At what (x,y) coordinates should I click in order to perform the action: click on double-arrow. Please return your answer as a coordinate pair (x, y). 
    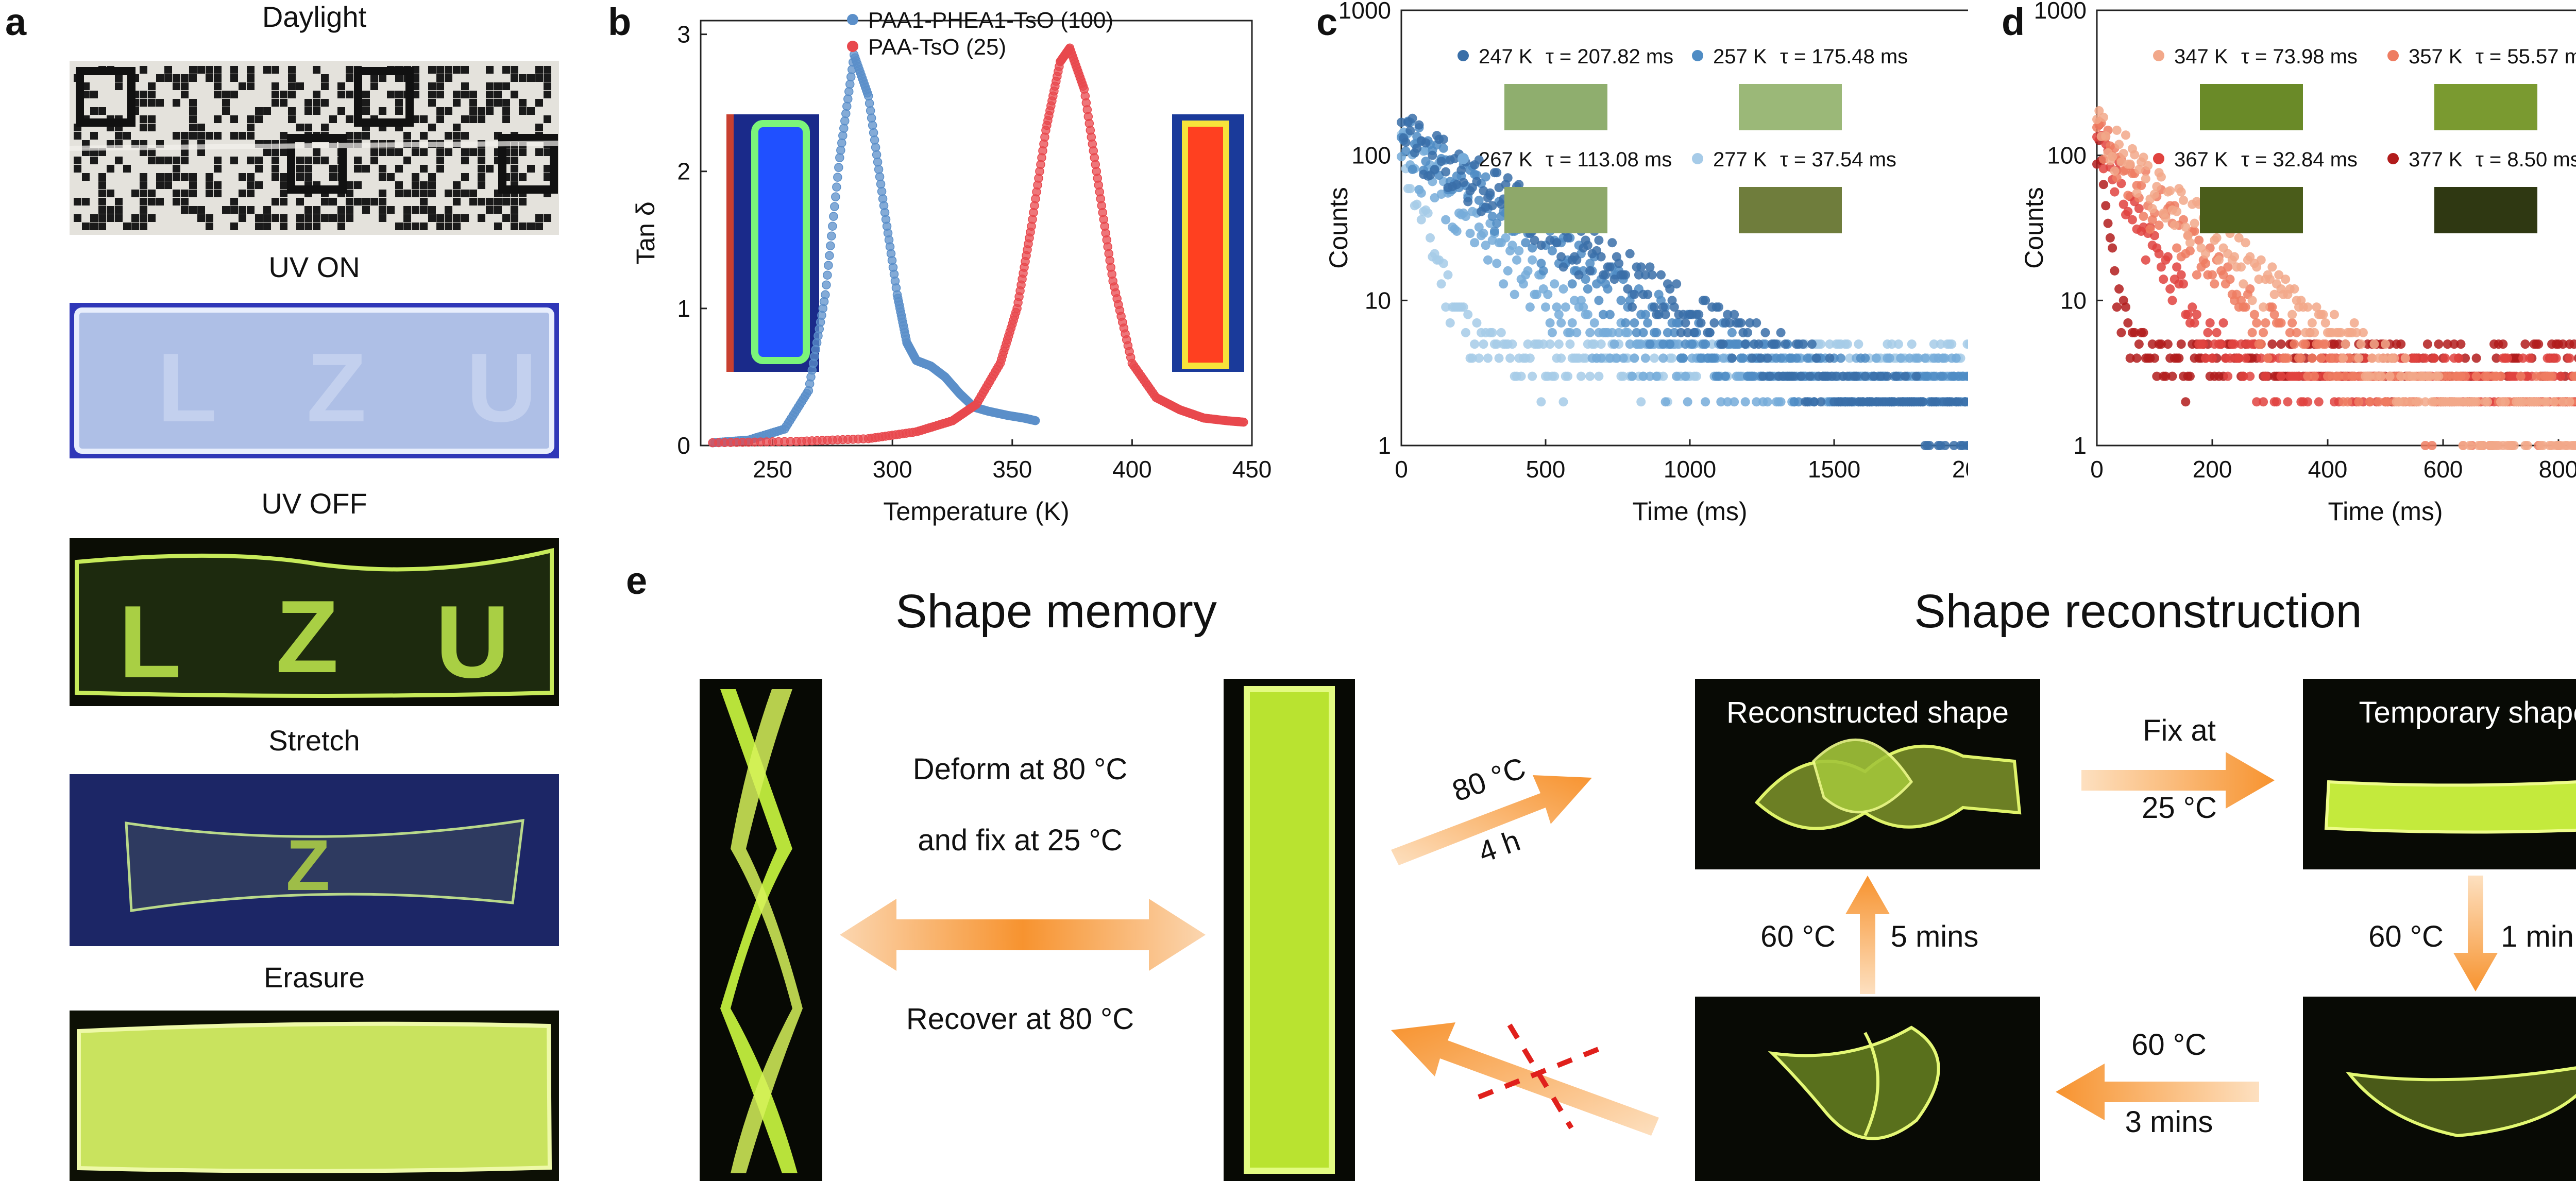
    Looking at the image, I should click on (1023, 935).